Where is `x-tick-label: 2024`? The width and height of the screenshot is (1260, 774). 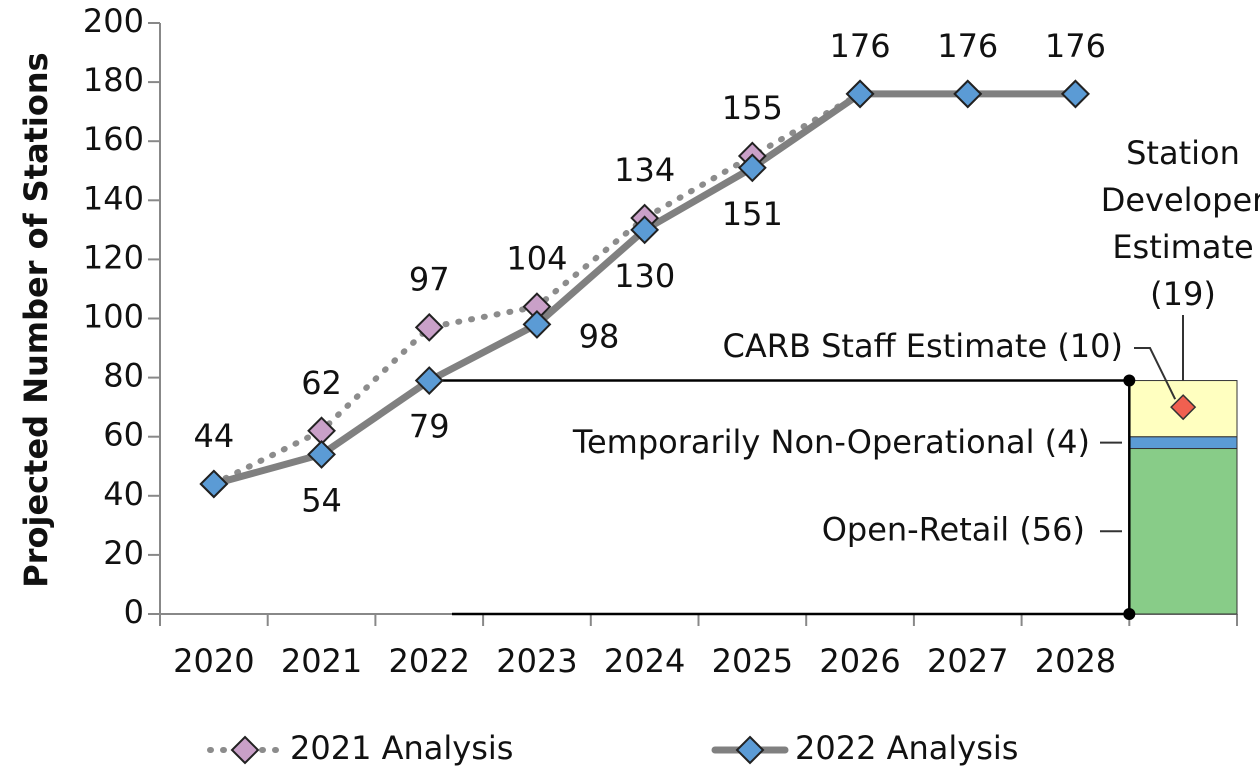
x-tick-label: 2024 is located at coordinates (644, 661).